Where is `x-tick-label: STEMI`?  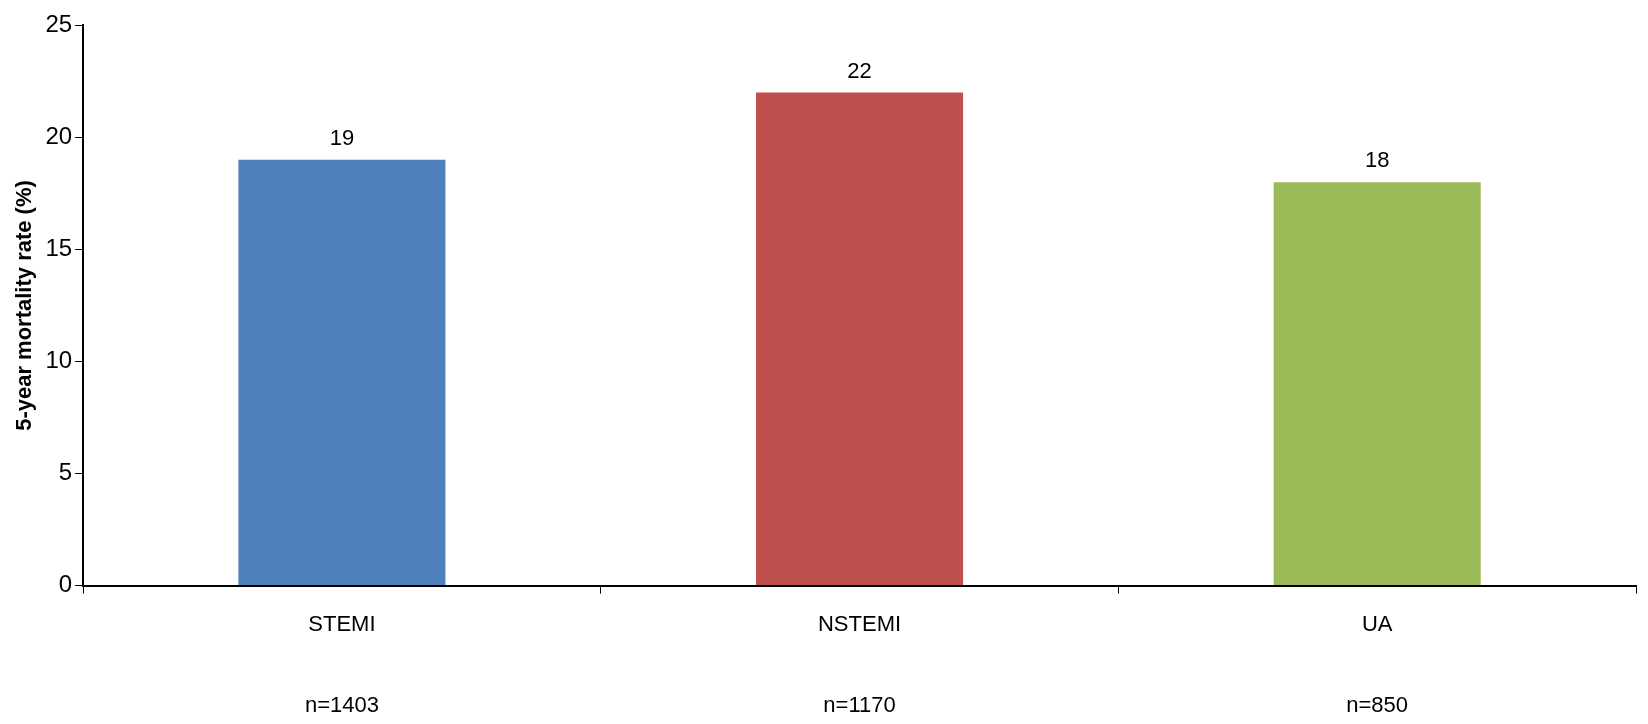
x-tick-label: STEMI is located at coordinates (342, 623).